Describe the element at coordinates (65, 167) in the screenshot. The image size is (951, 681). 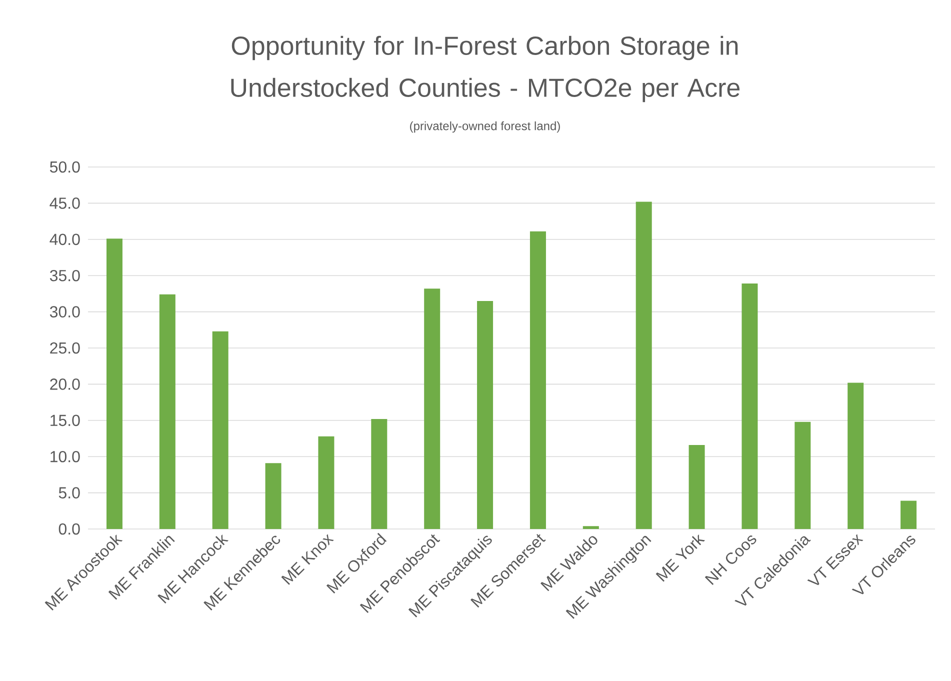
I see `y-tick-label: 50.0` at that location.